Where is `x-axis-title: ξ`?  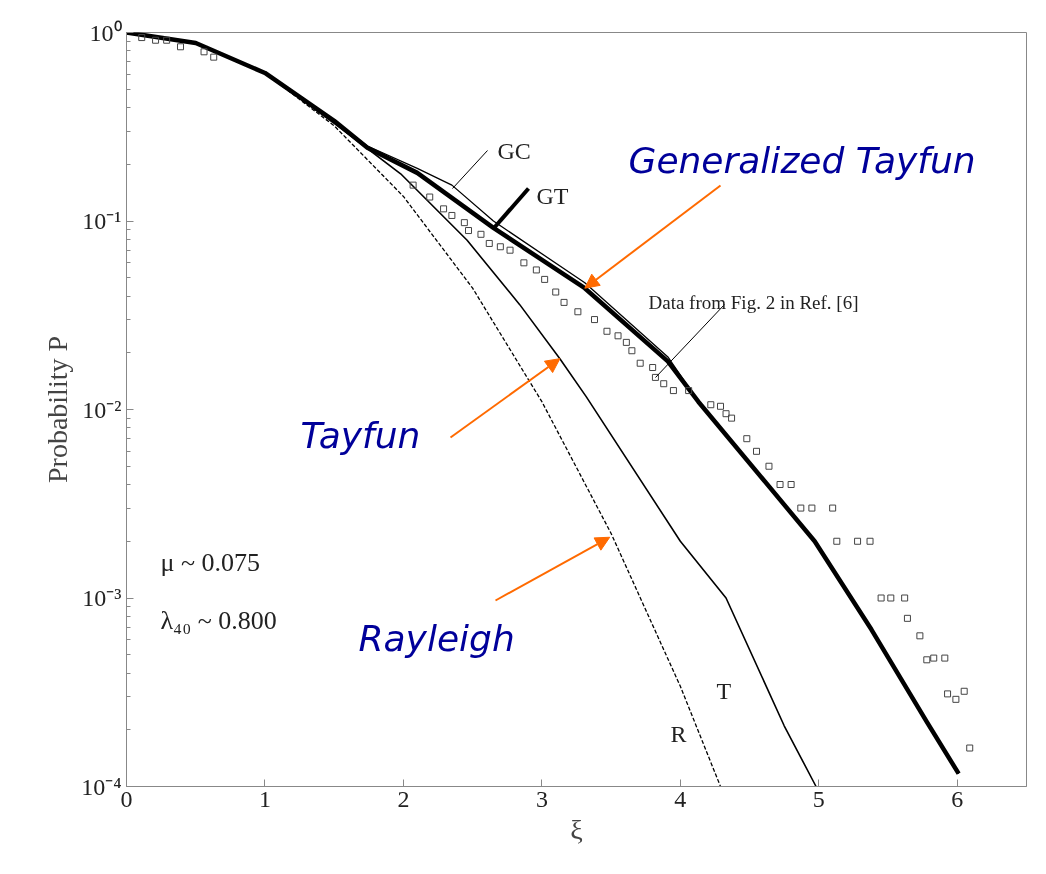 x-axis-title: ξ is located at coordinates (576, 829).